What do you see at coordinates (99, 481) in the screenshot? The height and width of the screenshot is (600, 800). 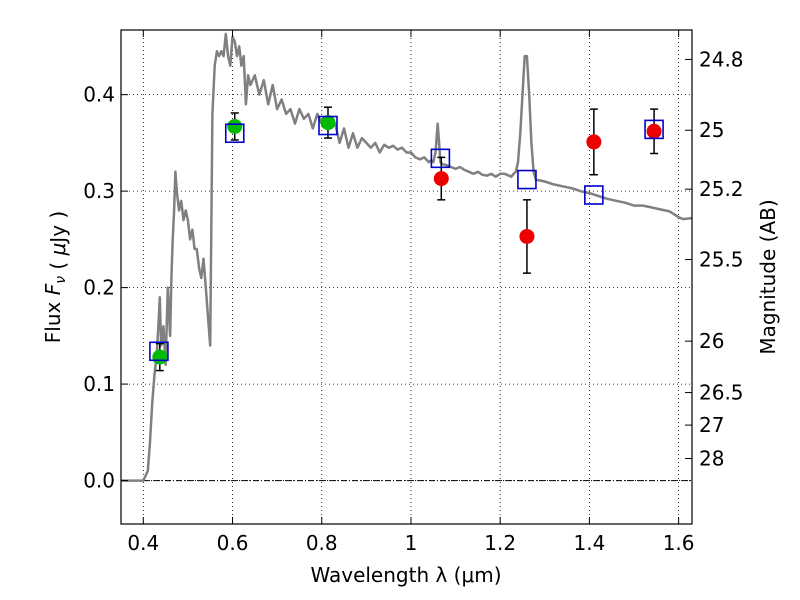 I see `y-tick-label: 0.0` at bounding box center [99, 481].